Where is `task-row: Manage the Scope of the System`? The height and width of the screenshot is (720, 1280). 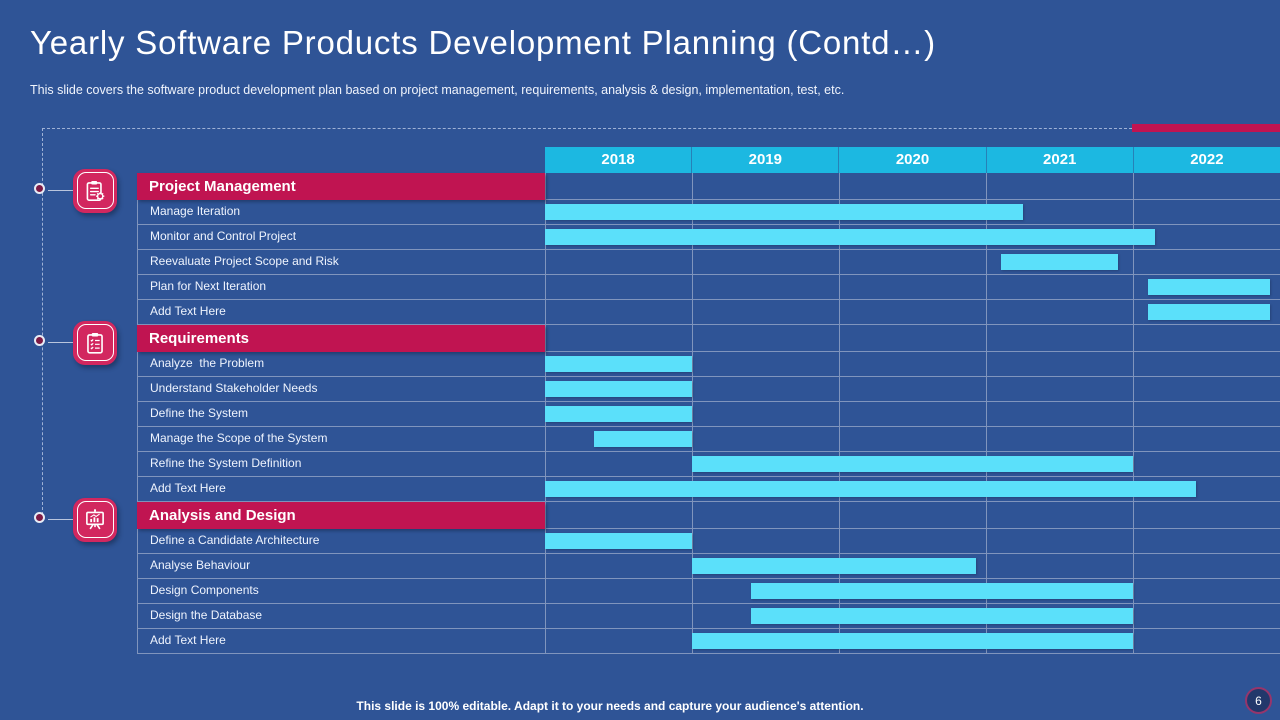 task-row: Manage the Scope of the System is located at coordinates (708, 439).